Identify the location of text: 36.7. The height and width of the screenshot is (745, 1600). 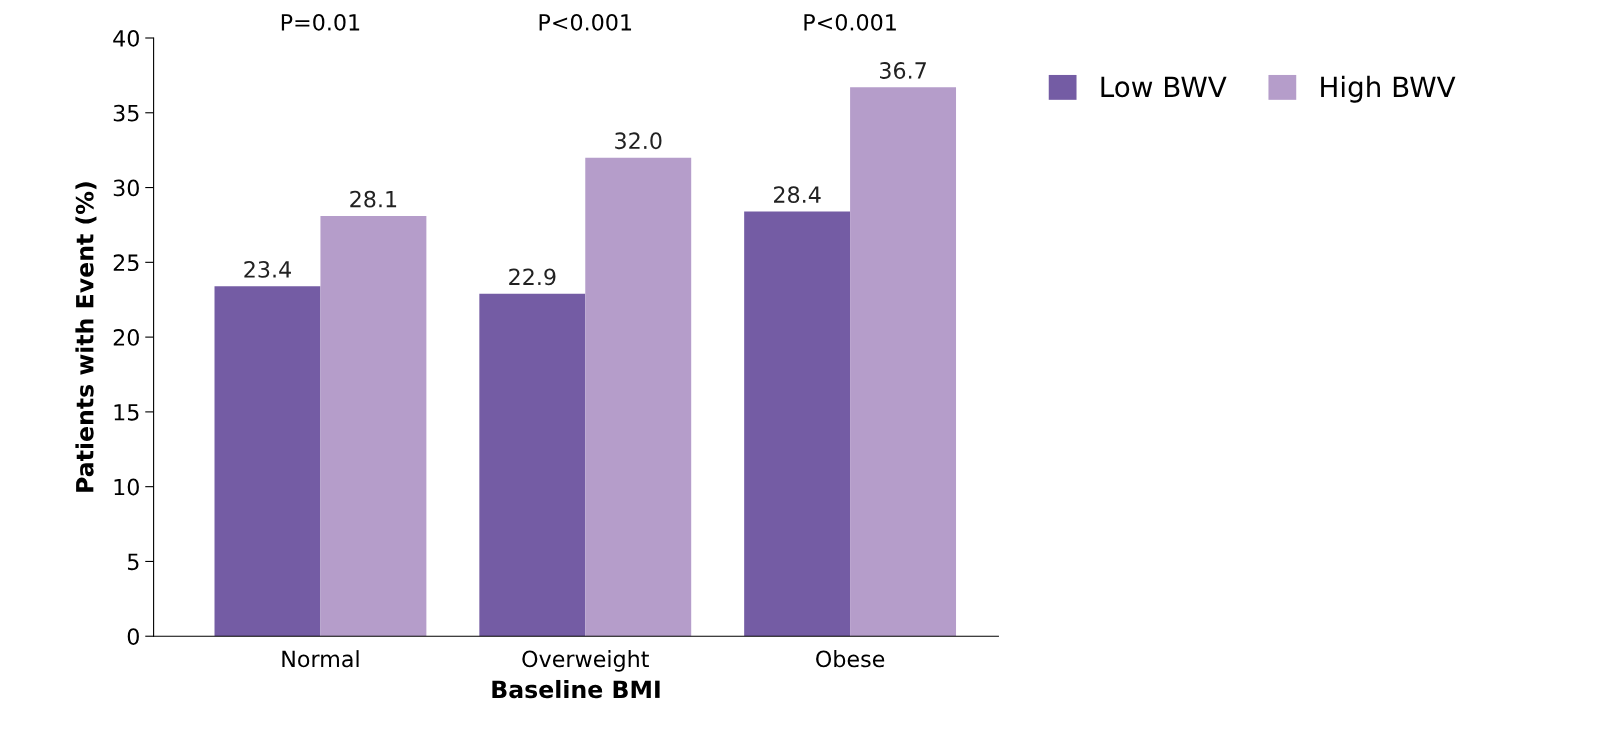
(903, 70).